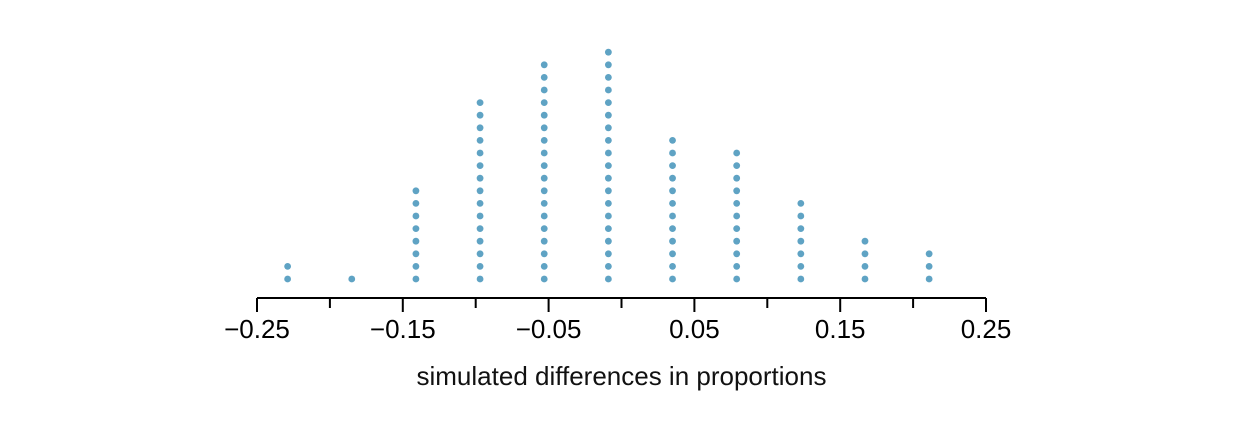  I want to click on tick-label: −0.15, so click(403, 329).